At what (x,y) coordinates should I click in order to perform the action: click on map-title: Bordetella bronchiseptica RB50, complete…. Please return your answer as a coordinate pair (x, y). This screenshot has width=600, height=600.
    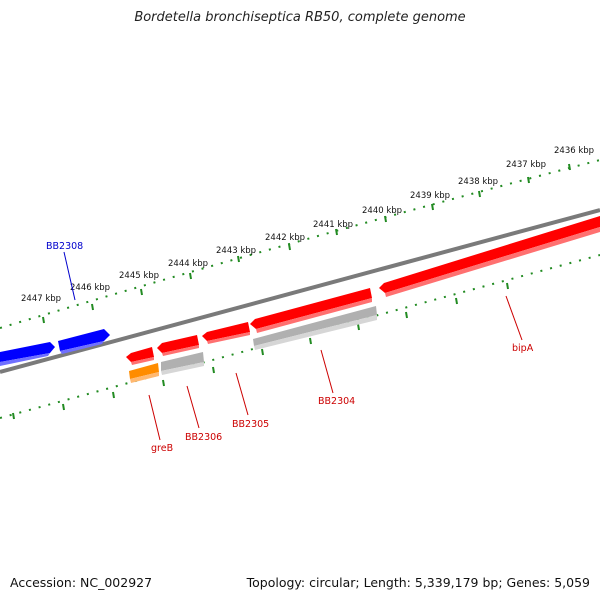
    Looking at the image, I should click on (300, 17).